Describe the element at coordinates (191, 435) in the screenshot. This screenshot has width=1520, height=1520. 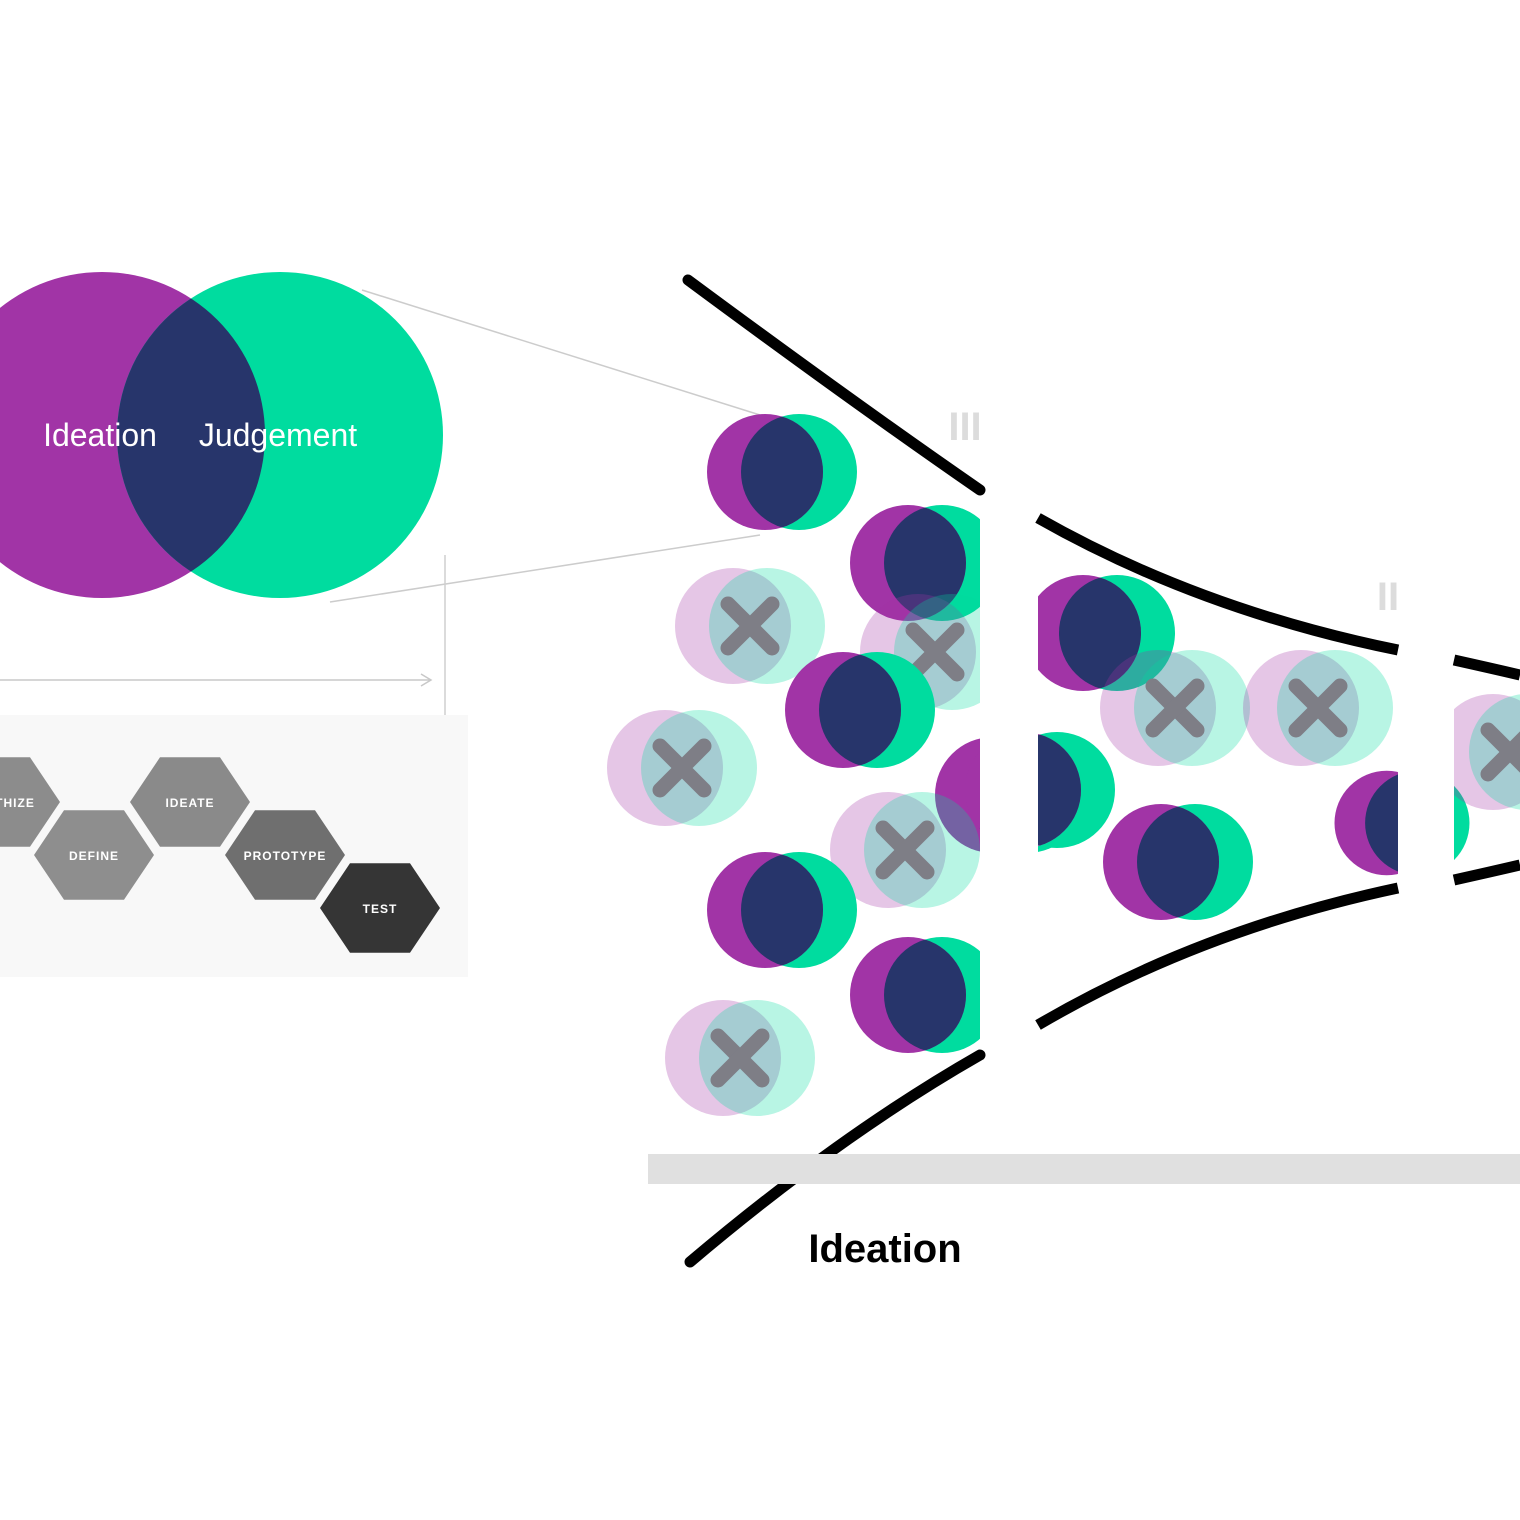
I see `venn-overlap` at that location.